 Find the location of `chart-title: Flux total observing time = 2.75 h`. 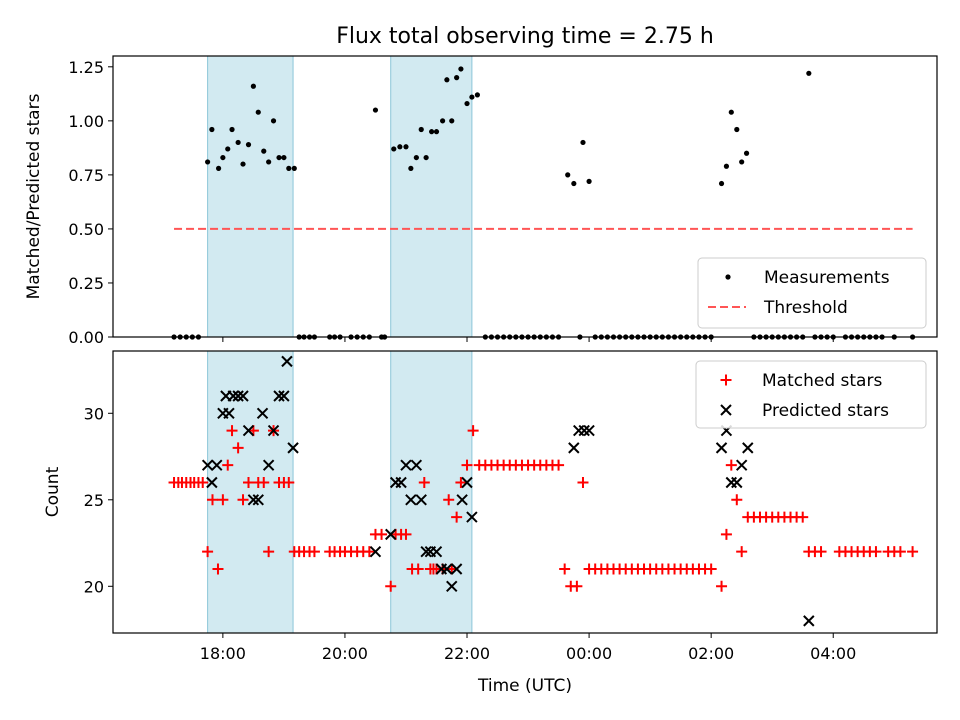

chart-title: Flux total observing time = 2.75 h is located at coordinates (525, 36).